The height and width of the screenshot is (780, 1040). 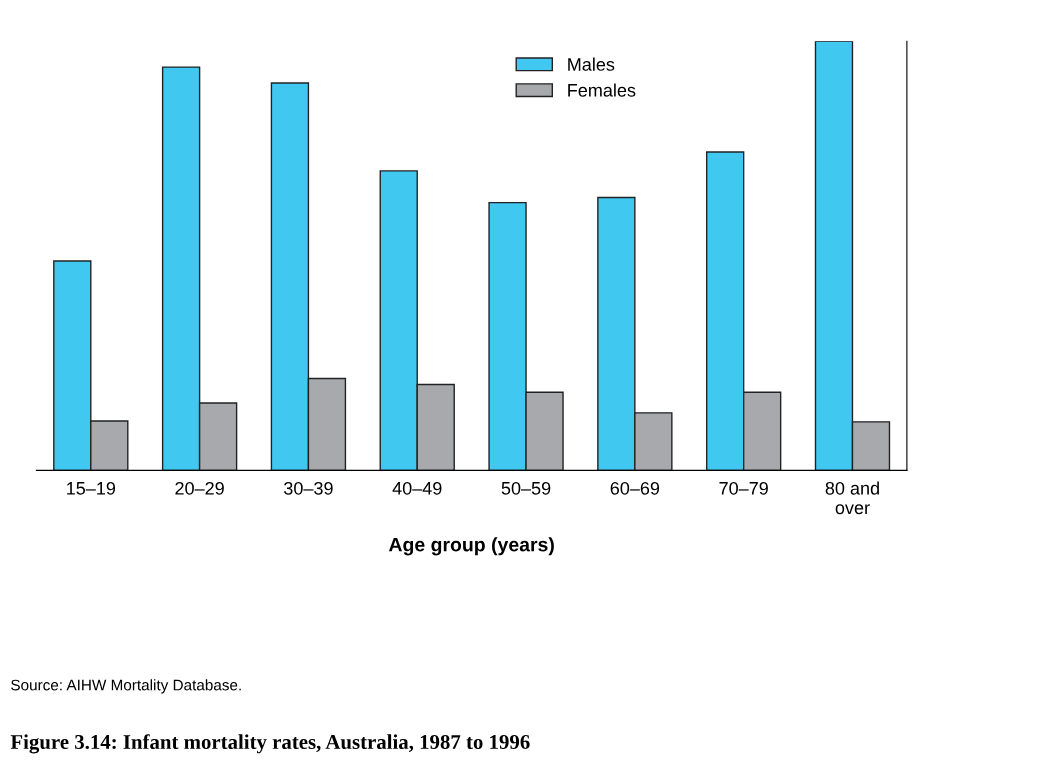 I want to click on x-tick-label: 20–29, so click(x=199, y=488).